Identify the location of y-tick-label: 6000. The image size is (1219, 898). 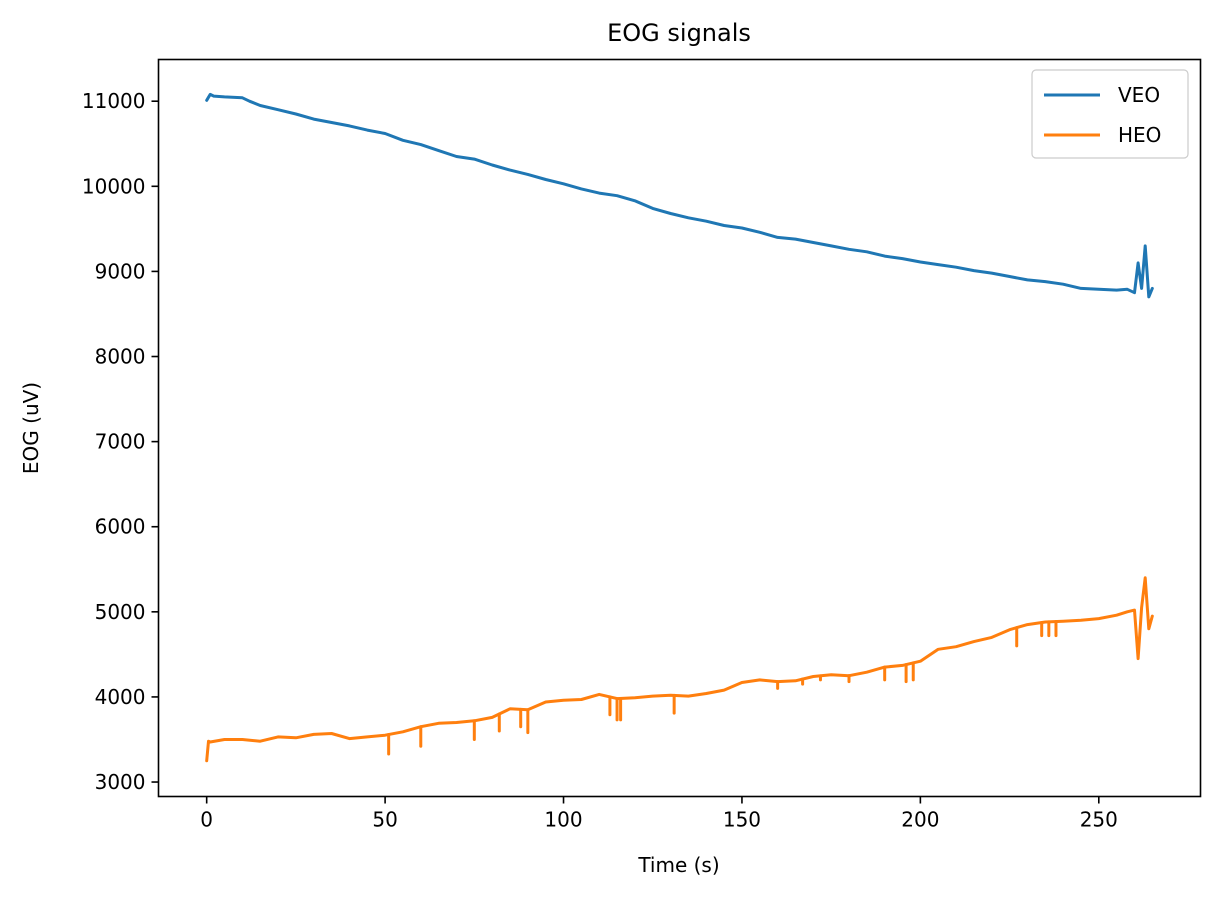
(120, 527).